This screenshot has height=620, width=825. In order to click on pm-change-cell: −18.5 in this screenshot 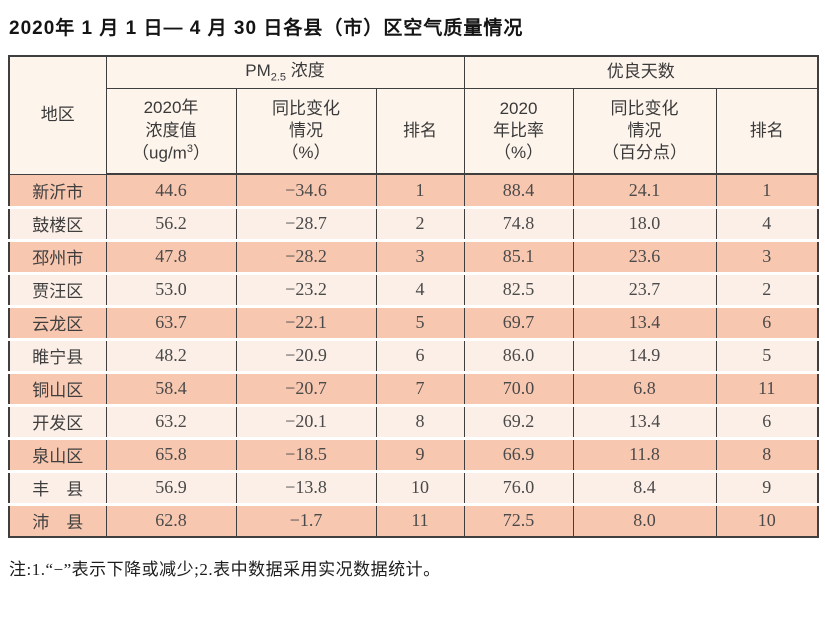, I will do `click(306, 454)`.